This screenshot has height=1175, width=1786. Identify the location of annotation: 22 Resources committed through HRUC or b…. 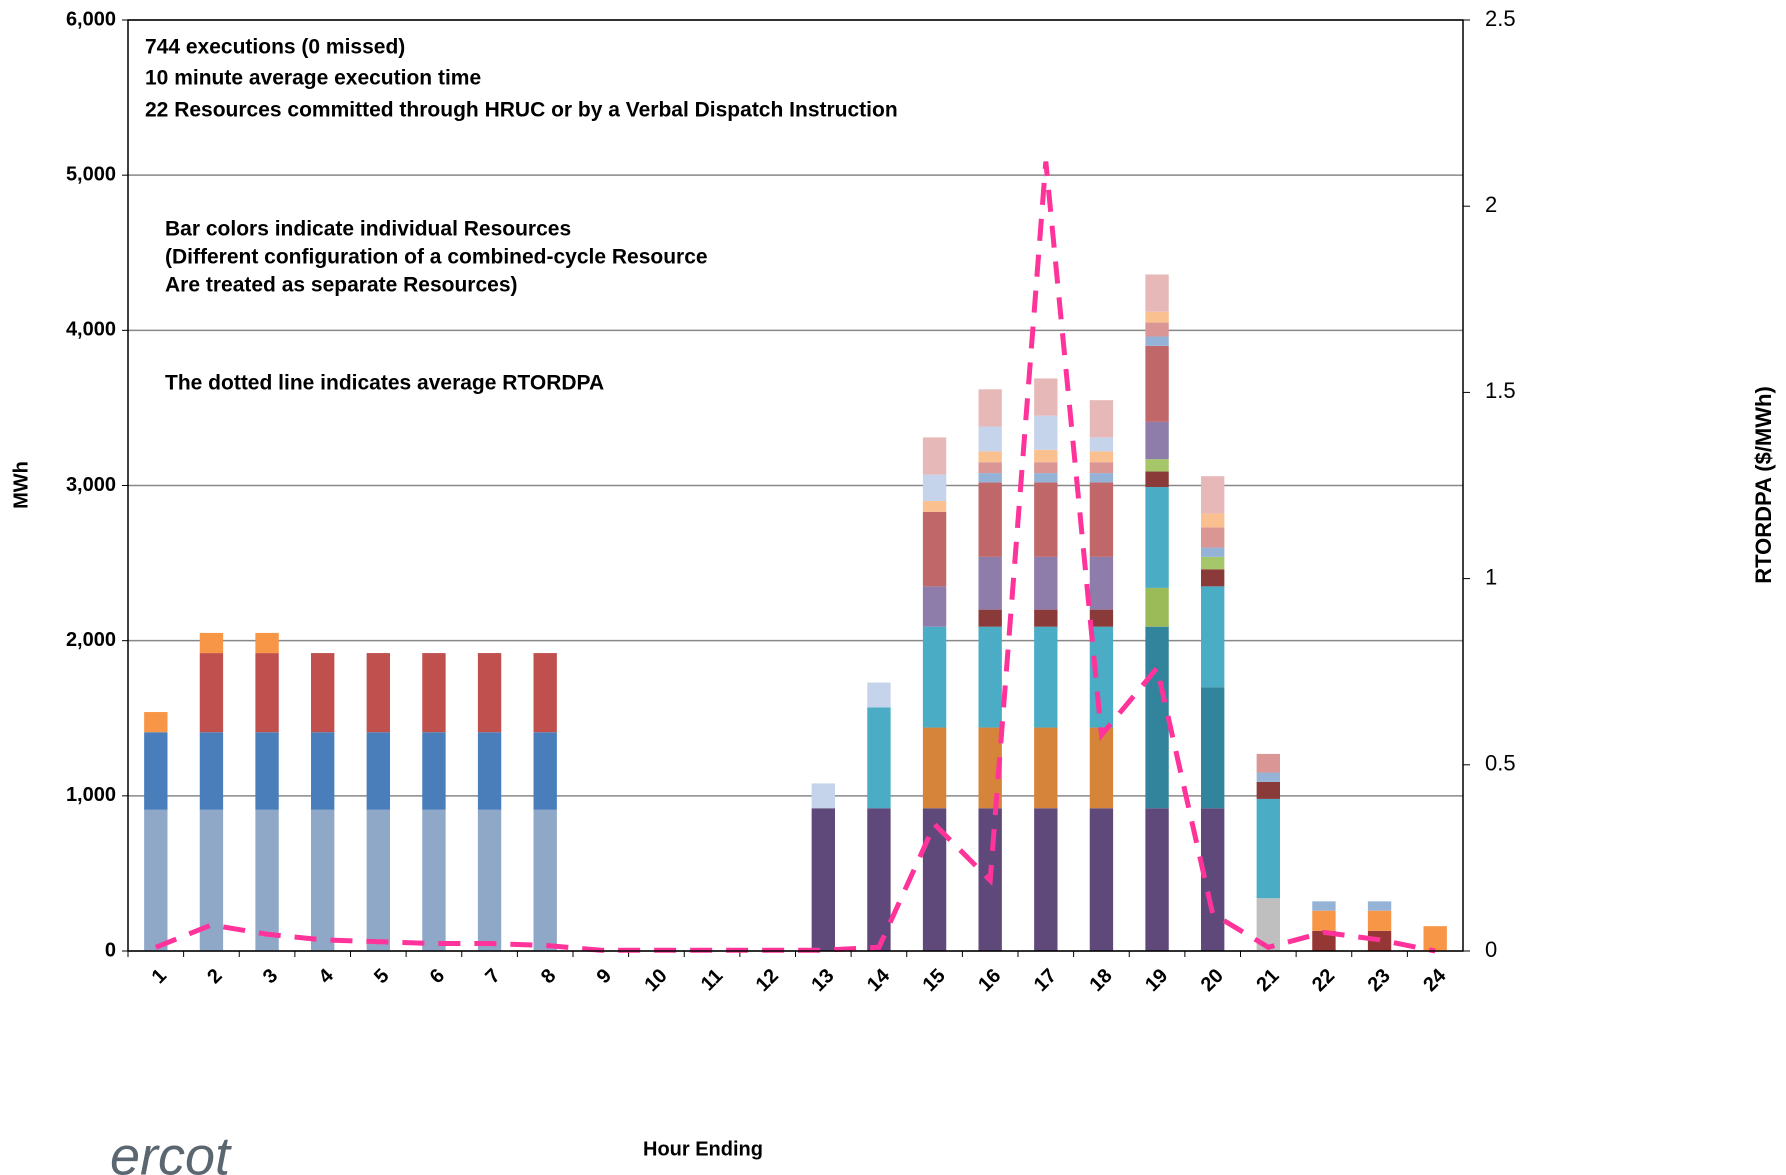
(521, 110).